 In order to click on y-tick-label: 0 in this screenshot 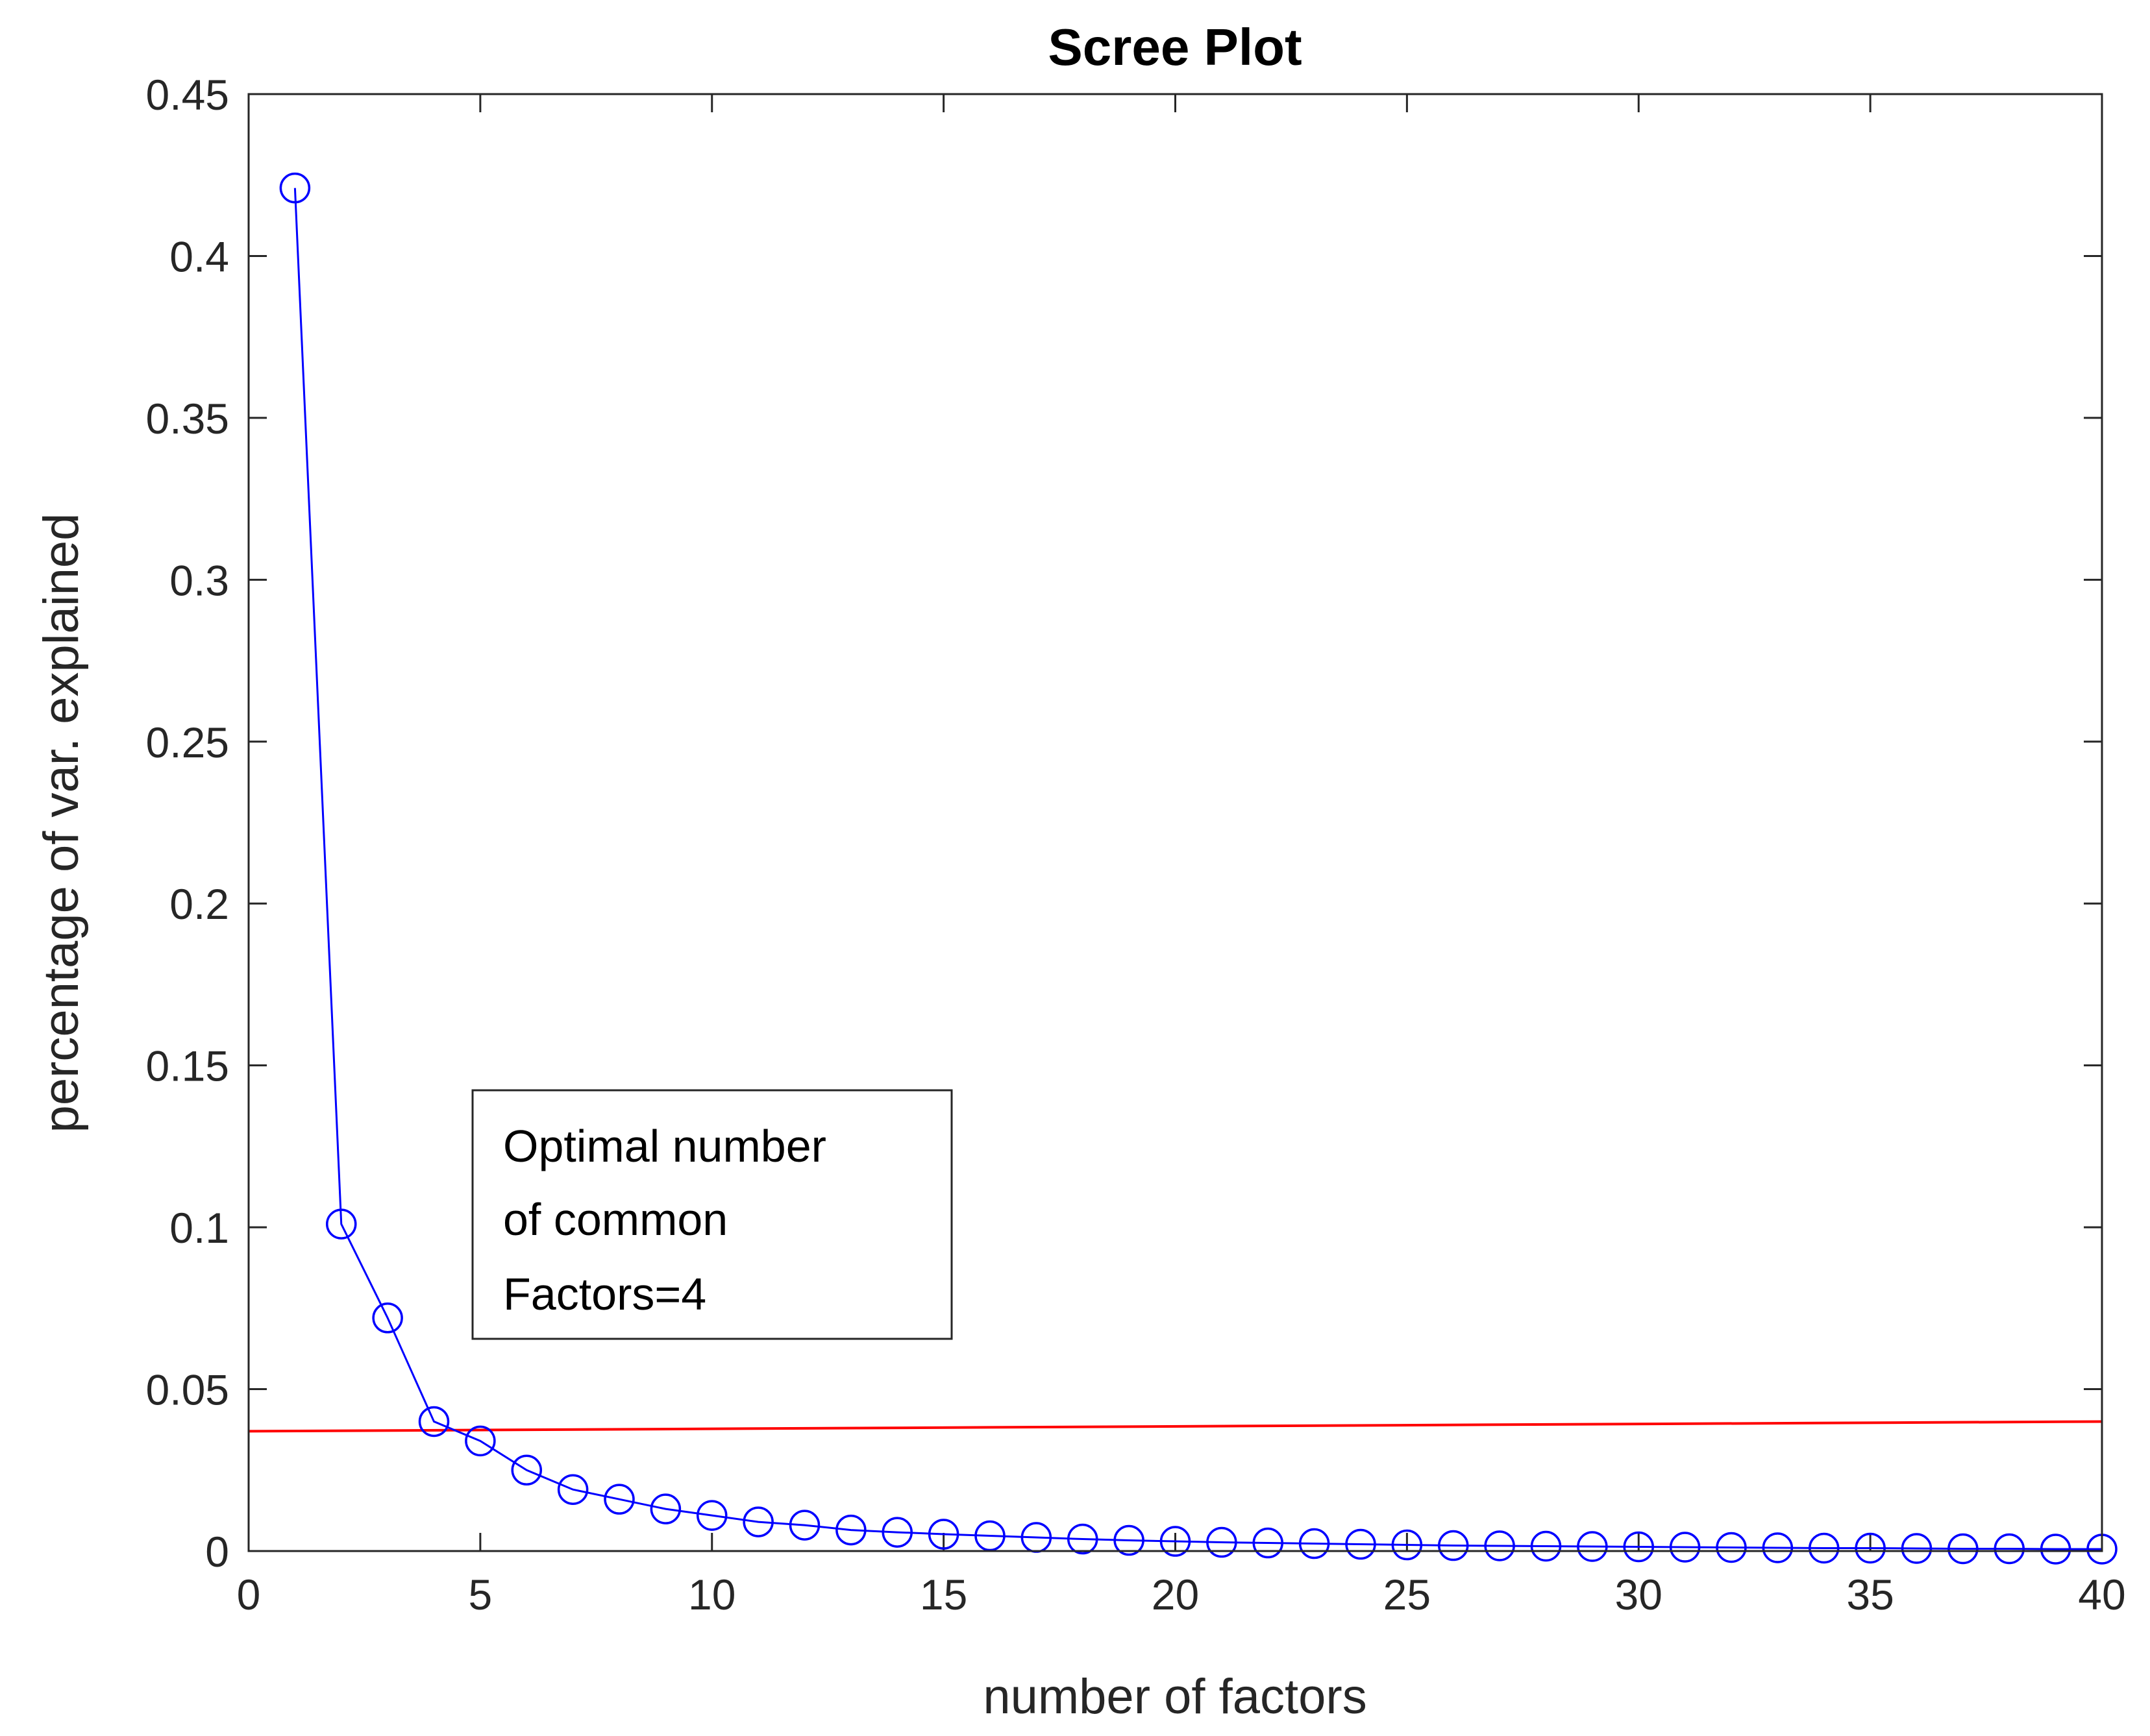, I will do `click(217, 1552)`.